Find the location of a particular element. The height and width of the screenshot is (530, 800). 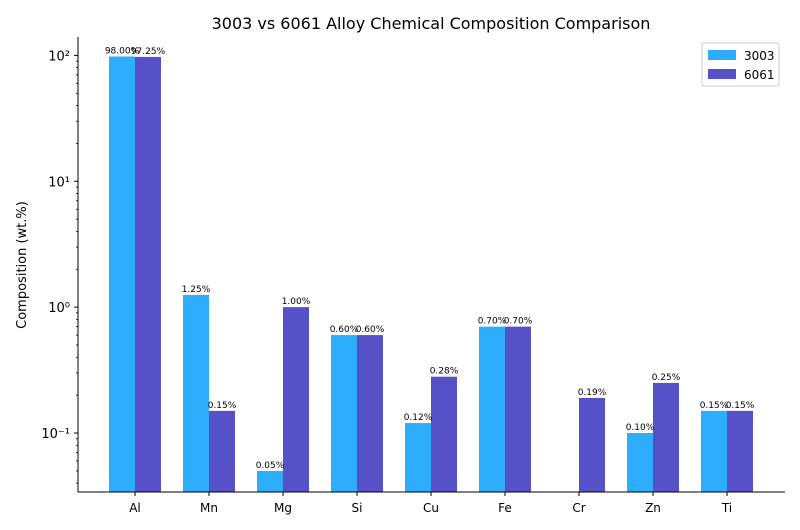

bar-3003-Ti is located at coordinates (714, 451).